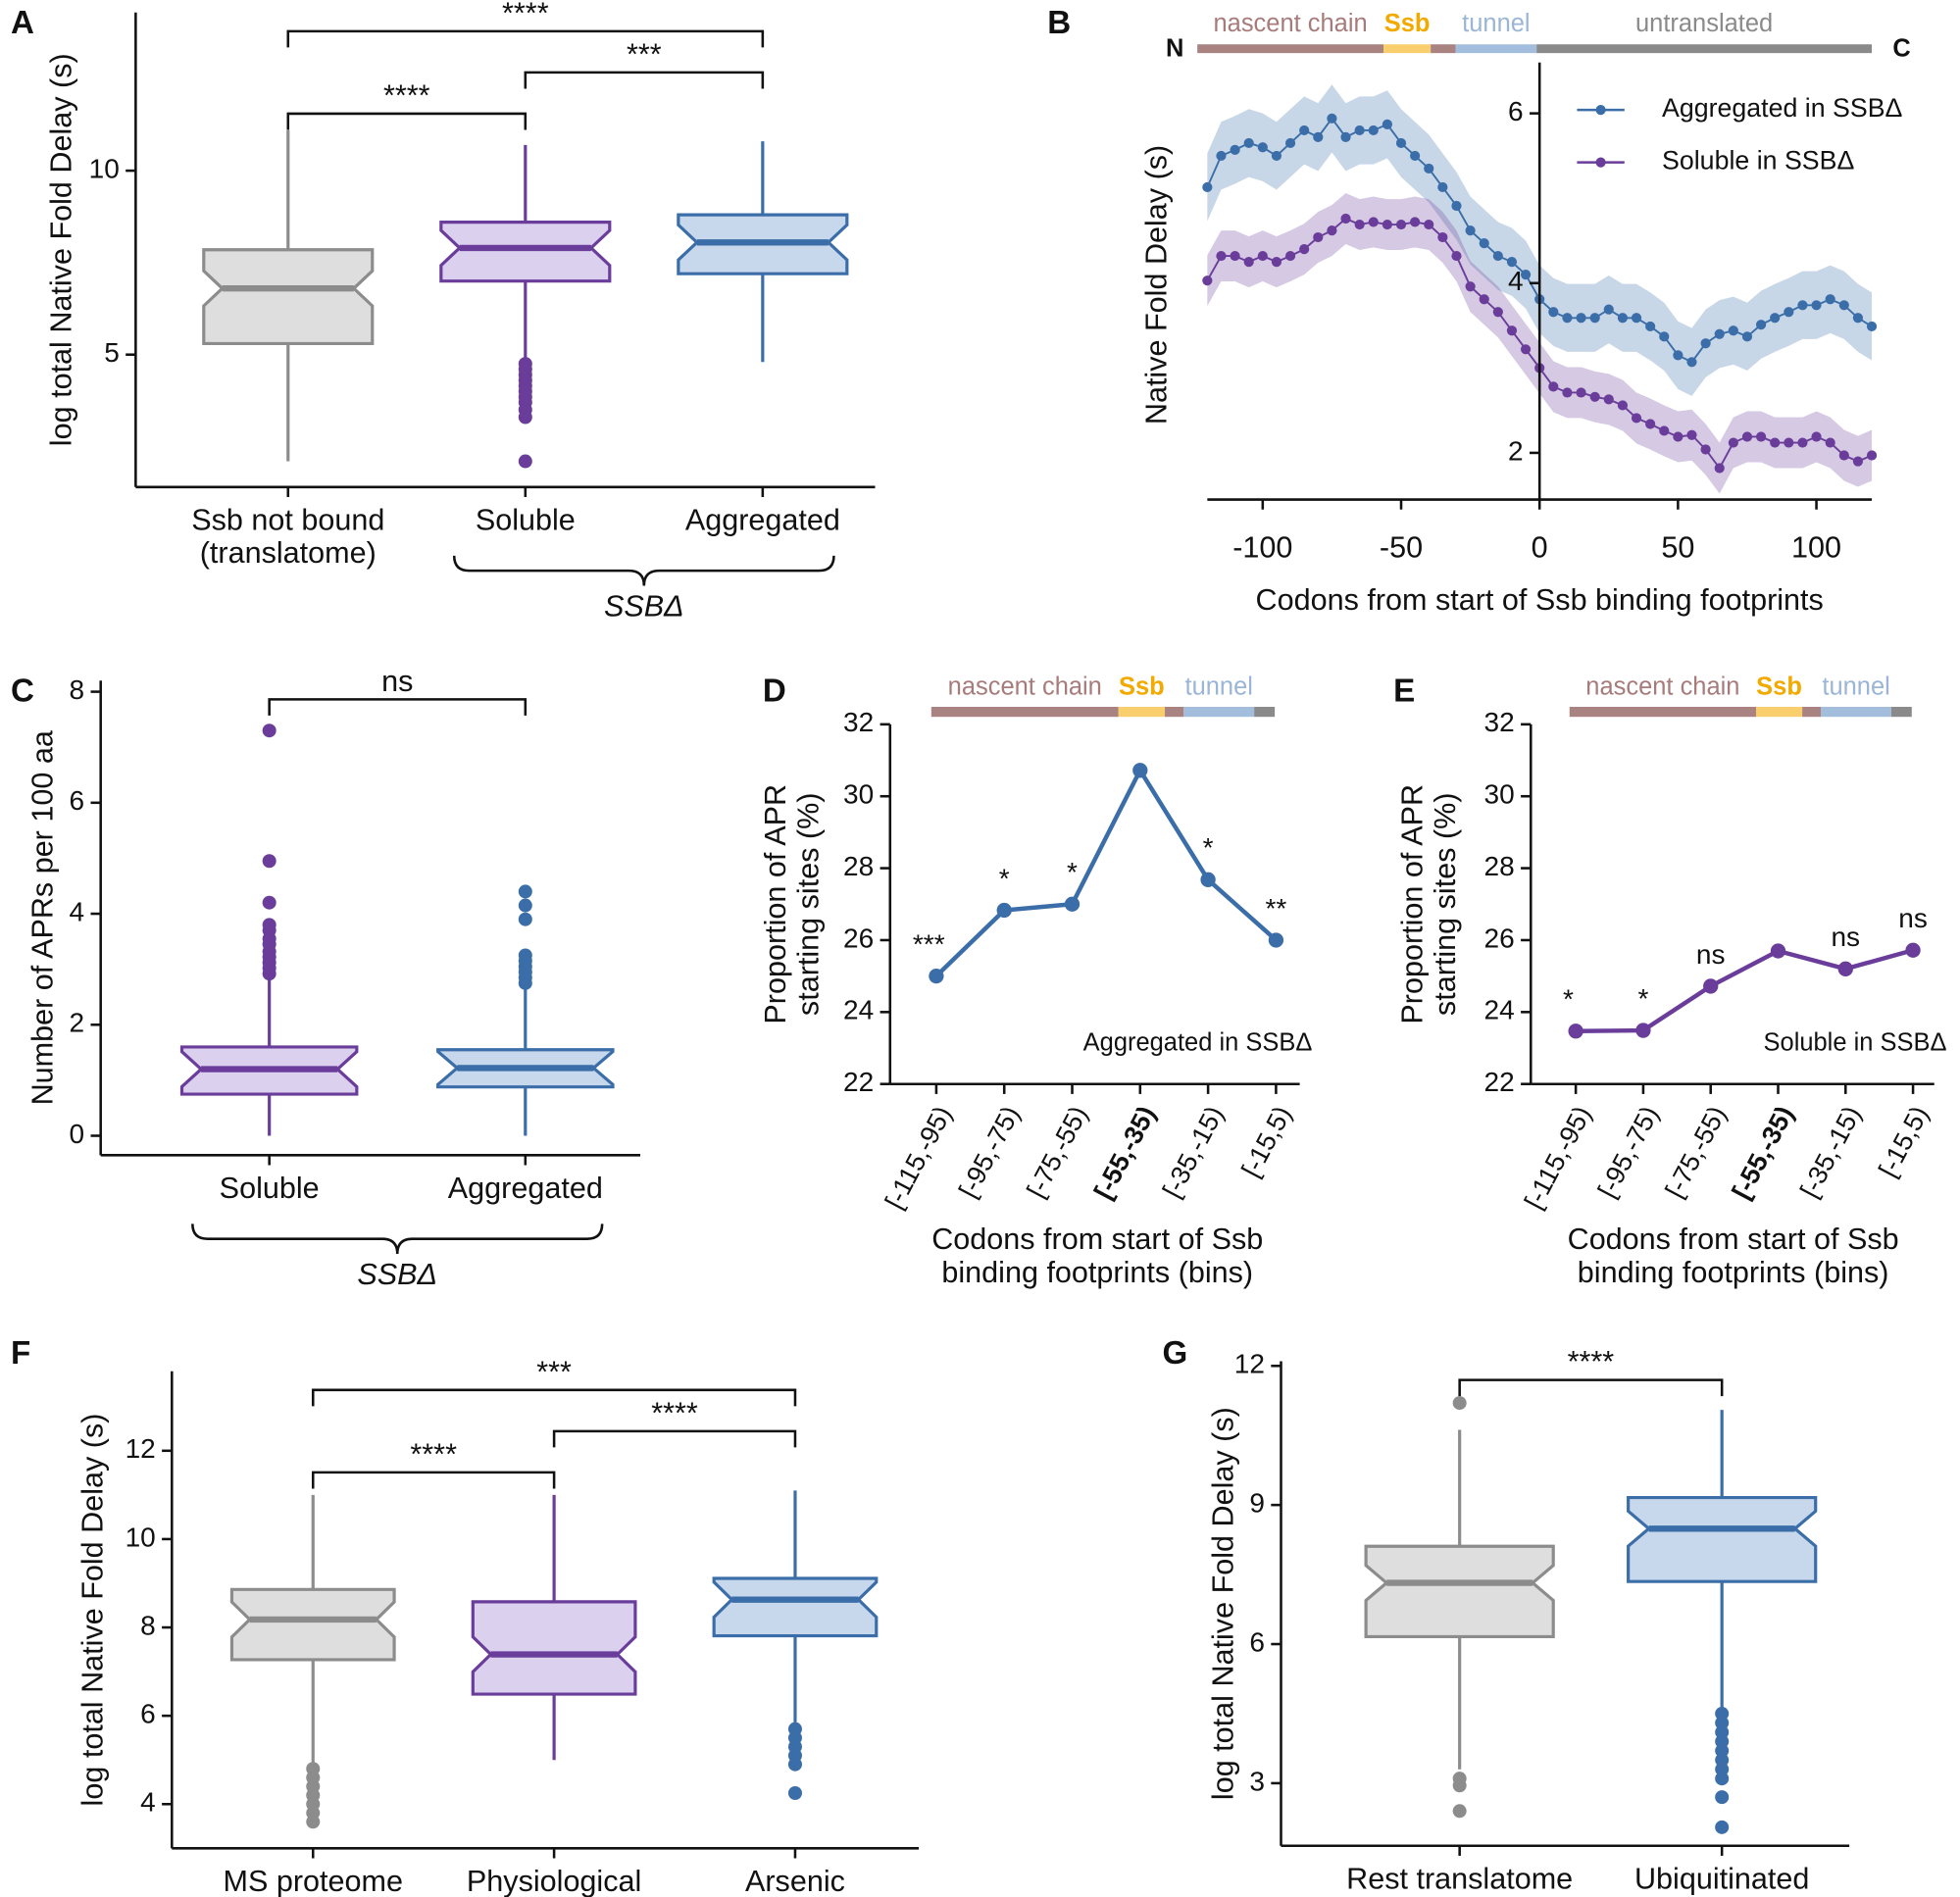 The width and height of the screenshot is (1960, 1897). Describe the element at coordinates (77, 1134) in the screenshot. I see `y-tick-label: 0` at that location.